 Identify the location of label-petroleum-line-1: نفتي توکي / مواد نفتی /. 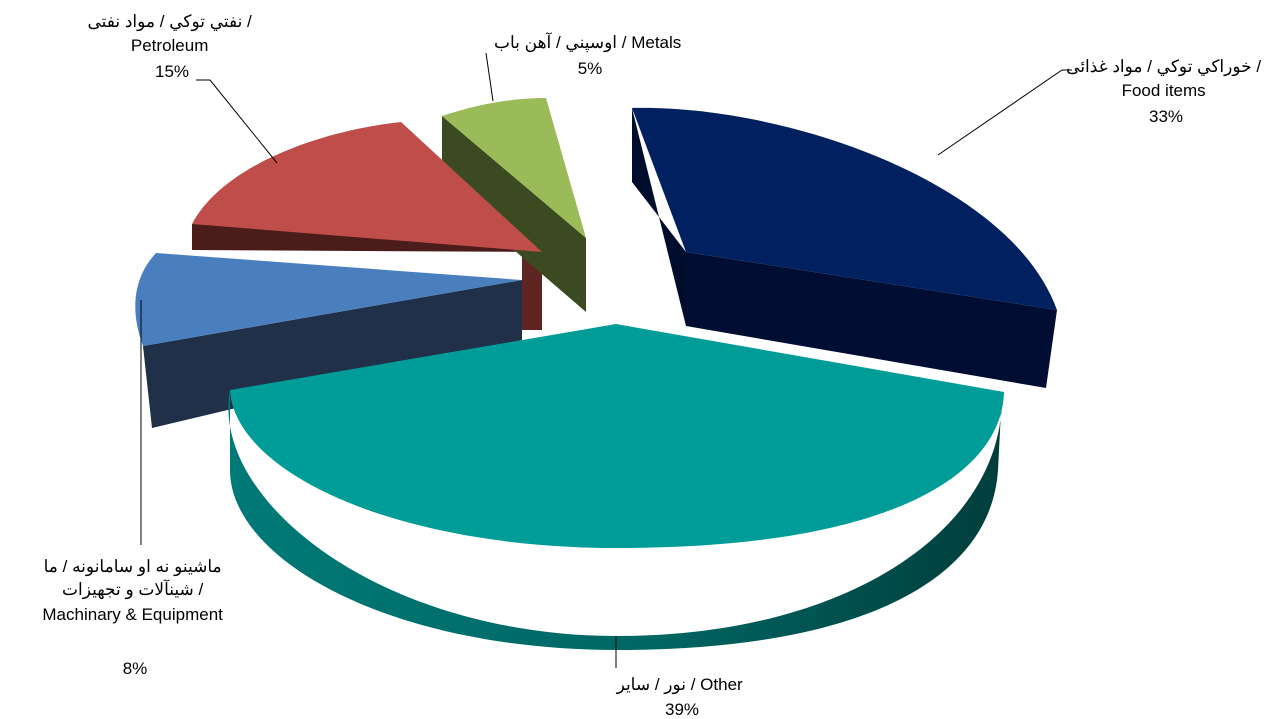
(169, 22).